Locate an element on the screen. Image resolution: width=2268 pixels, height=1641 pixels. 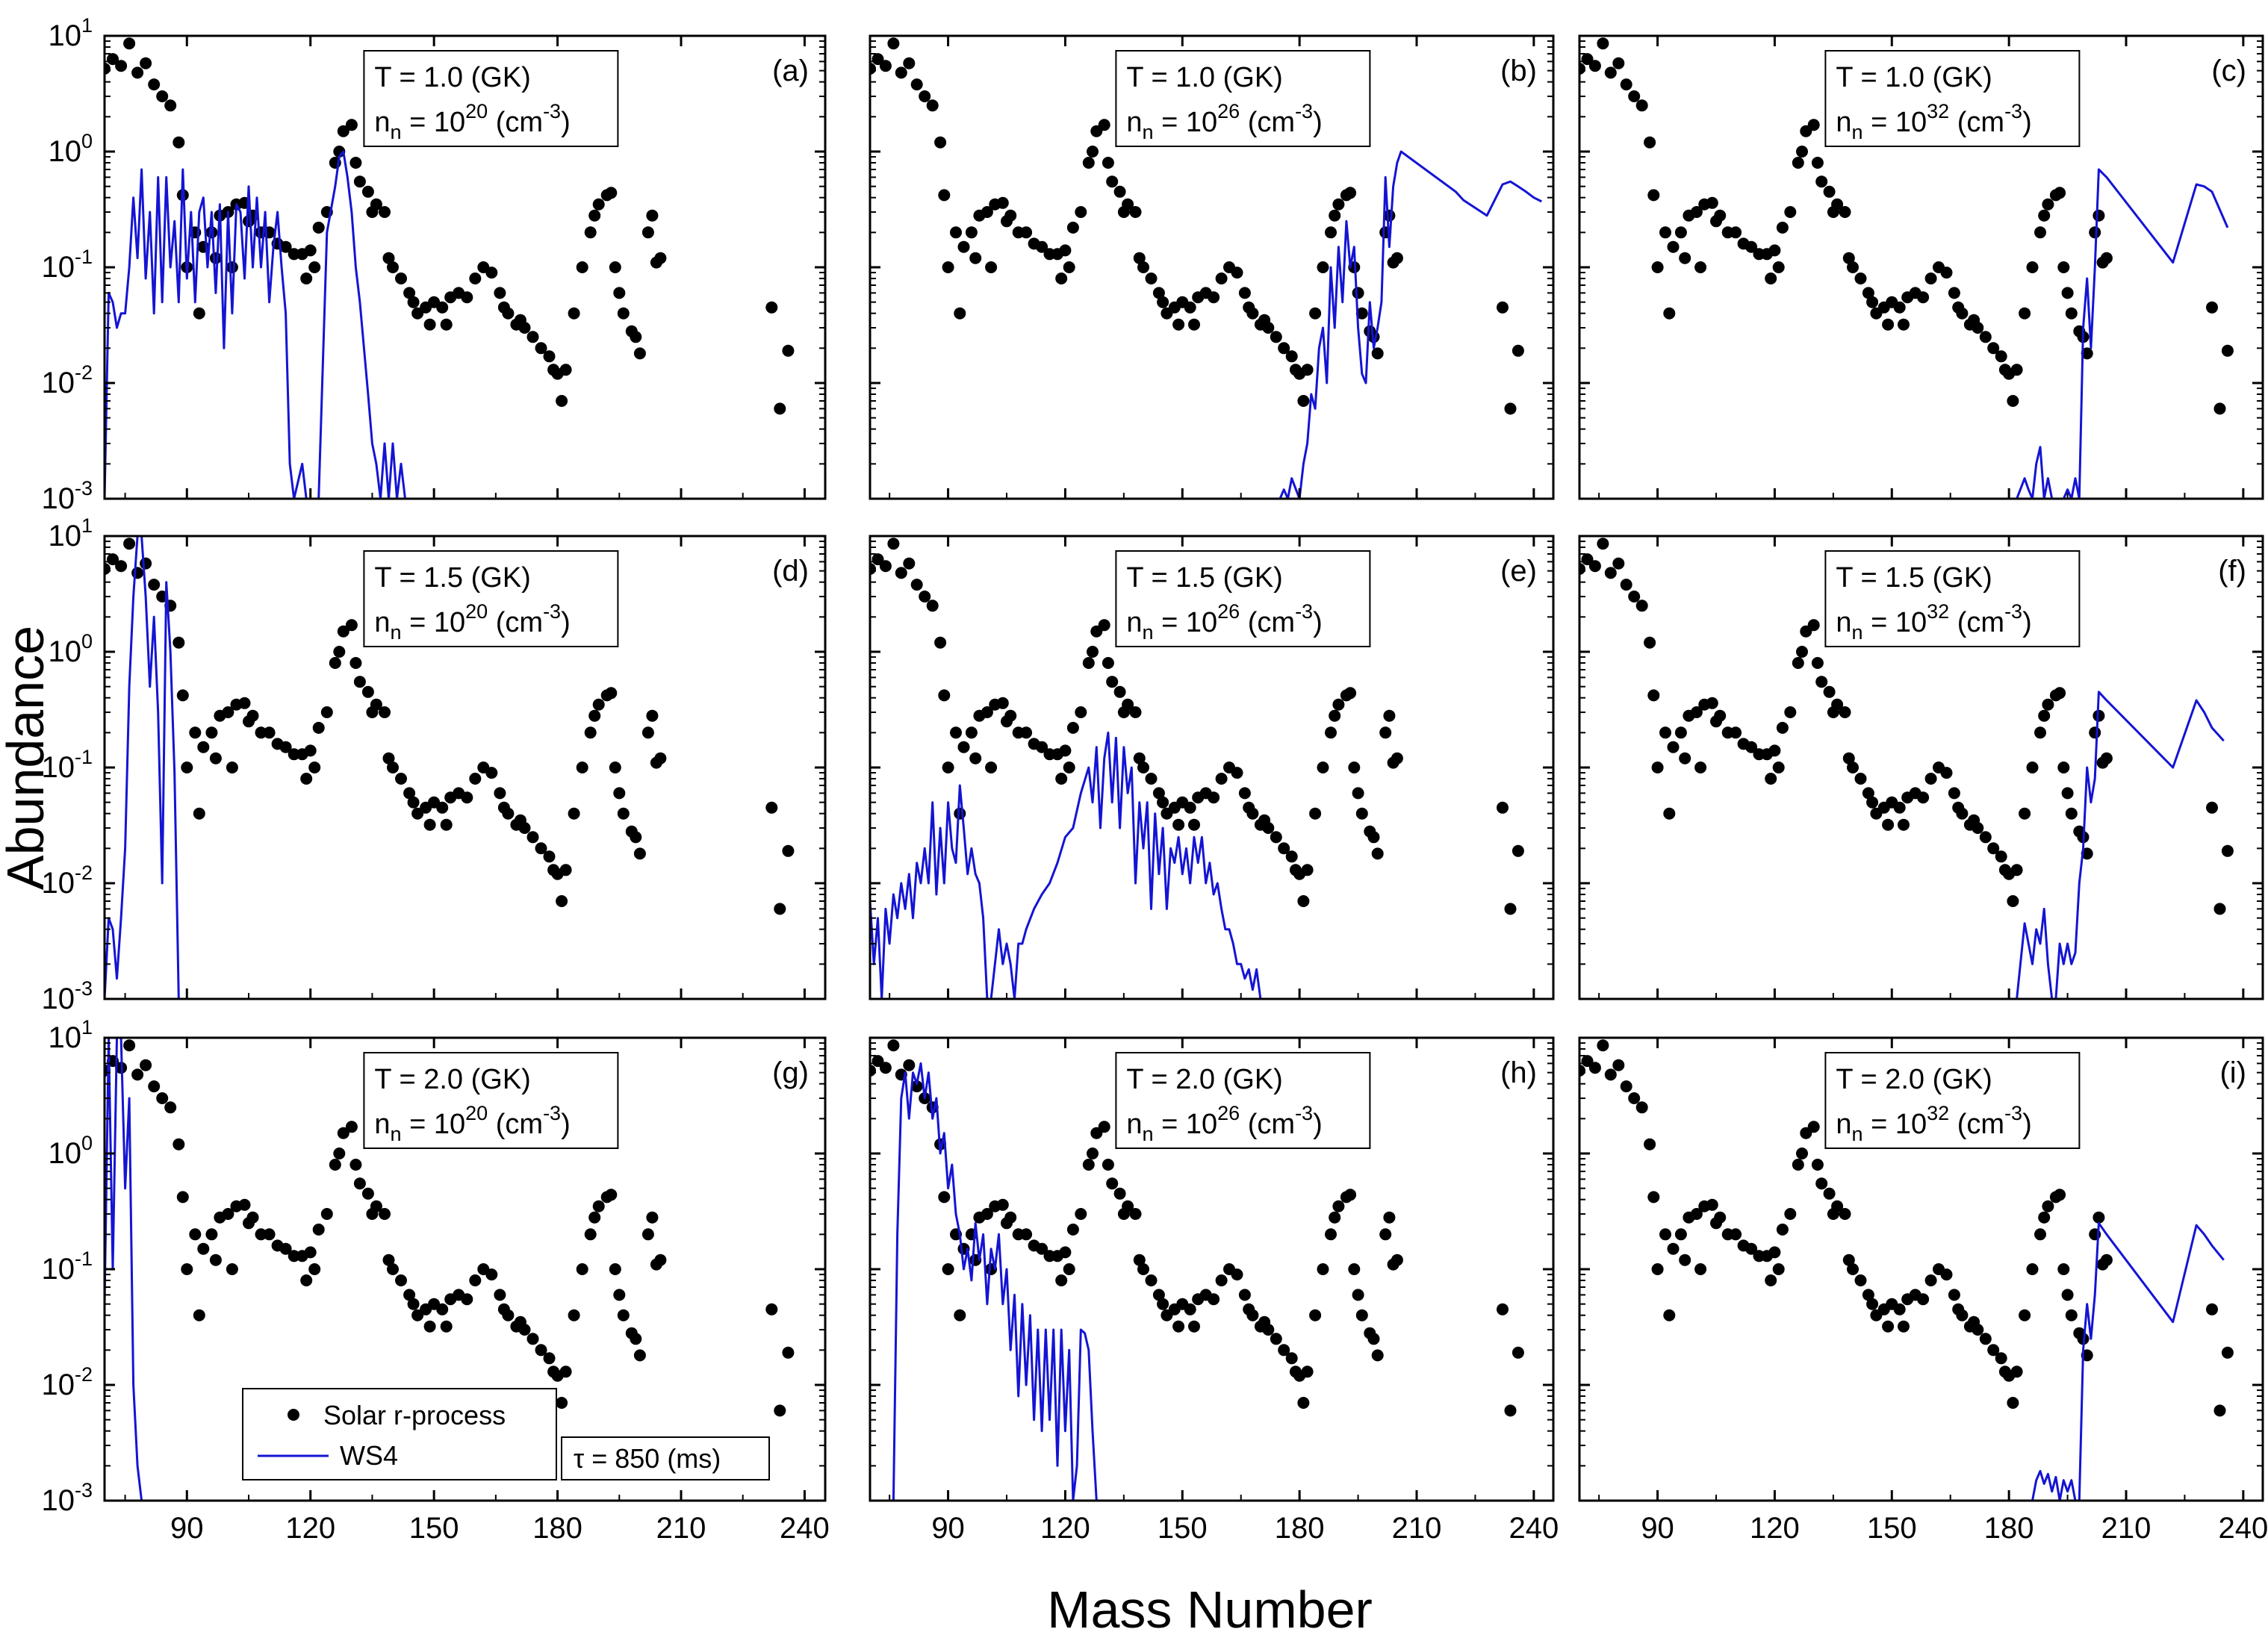
y-tick-label: 10¹ is located at coordinates (70, 33).